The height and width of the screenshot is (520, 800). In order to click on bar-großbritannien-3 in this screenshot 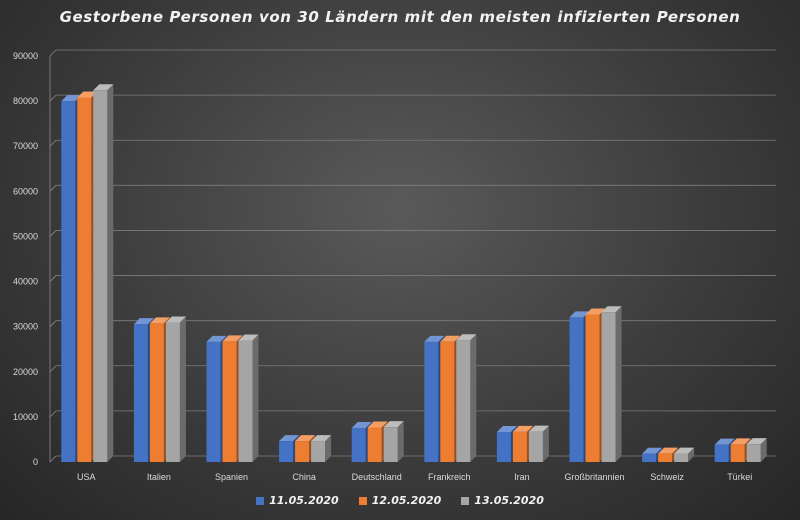, I will do `click(611, 384)`.